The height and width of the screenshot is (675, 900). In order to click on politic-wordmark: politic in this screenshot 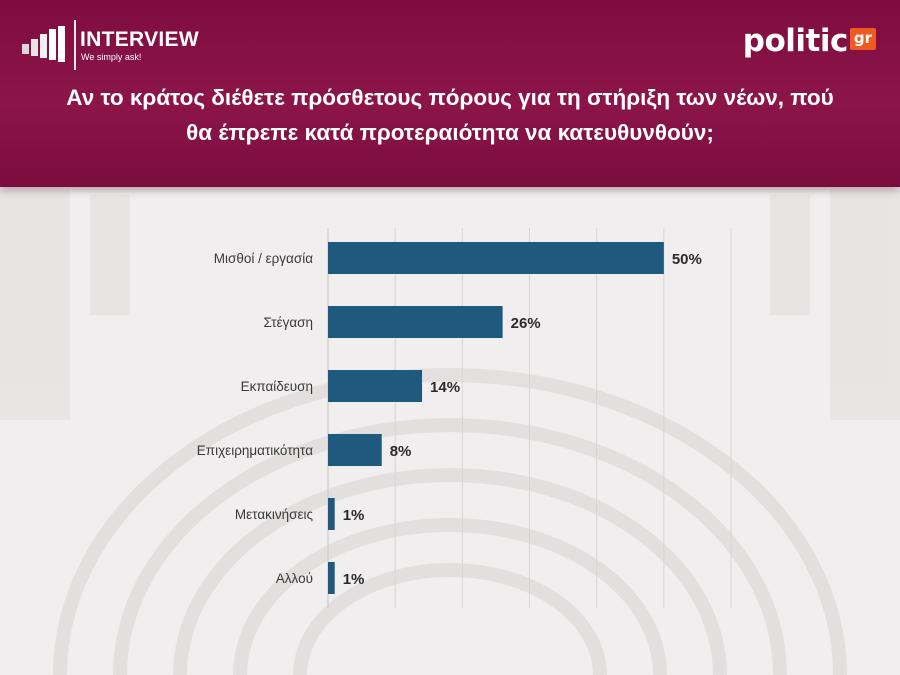, I will do `click(795, 41)`.